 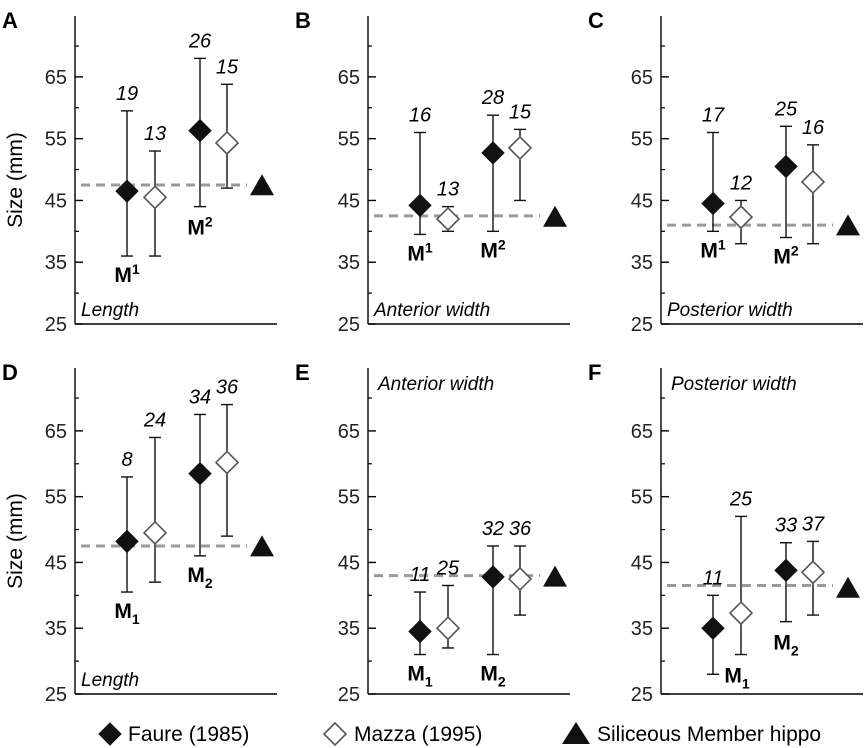 I want to click on faure-sample-size: 8, so click(x=126, y=460).